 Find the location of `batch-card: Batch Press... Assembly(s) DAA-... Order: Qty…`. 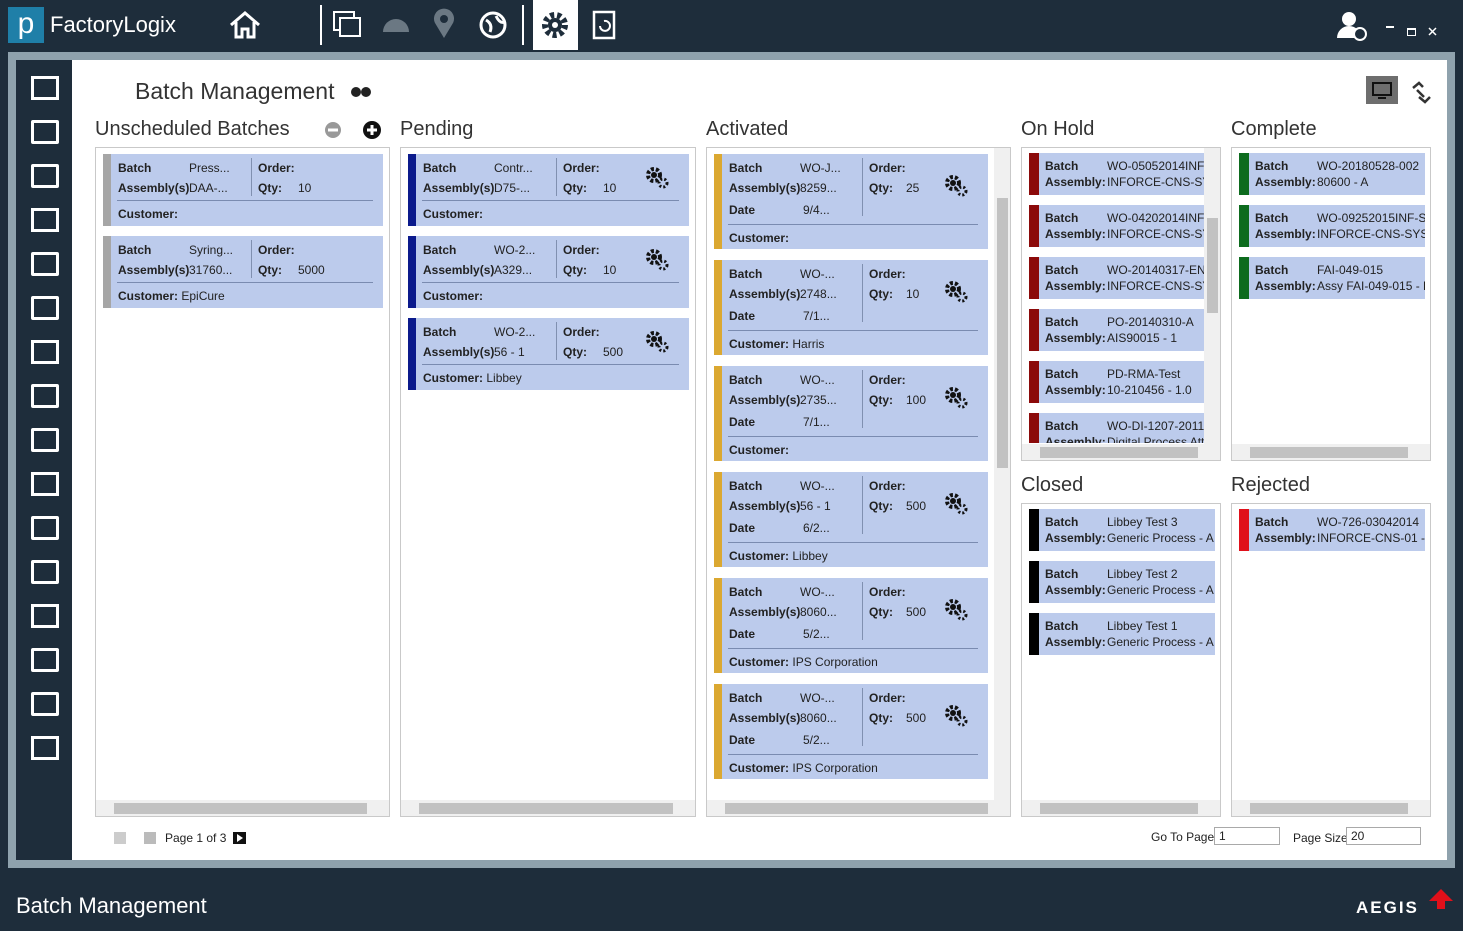

batch-card: Batch Press... Assembly(s) DAA-... Order: Qty… is located at coordinates (243, 190).